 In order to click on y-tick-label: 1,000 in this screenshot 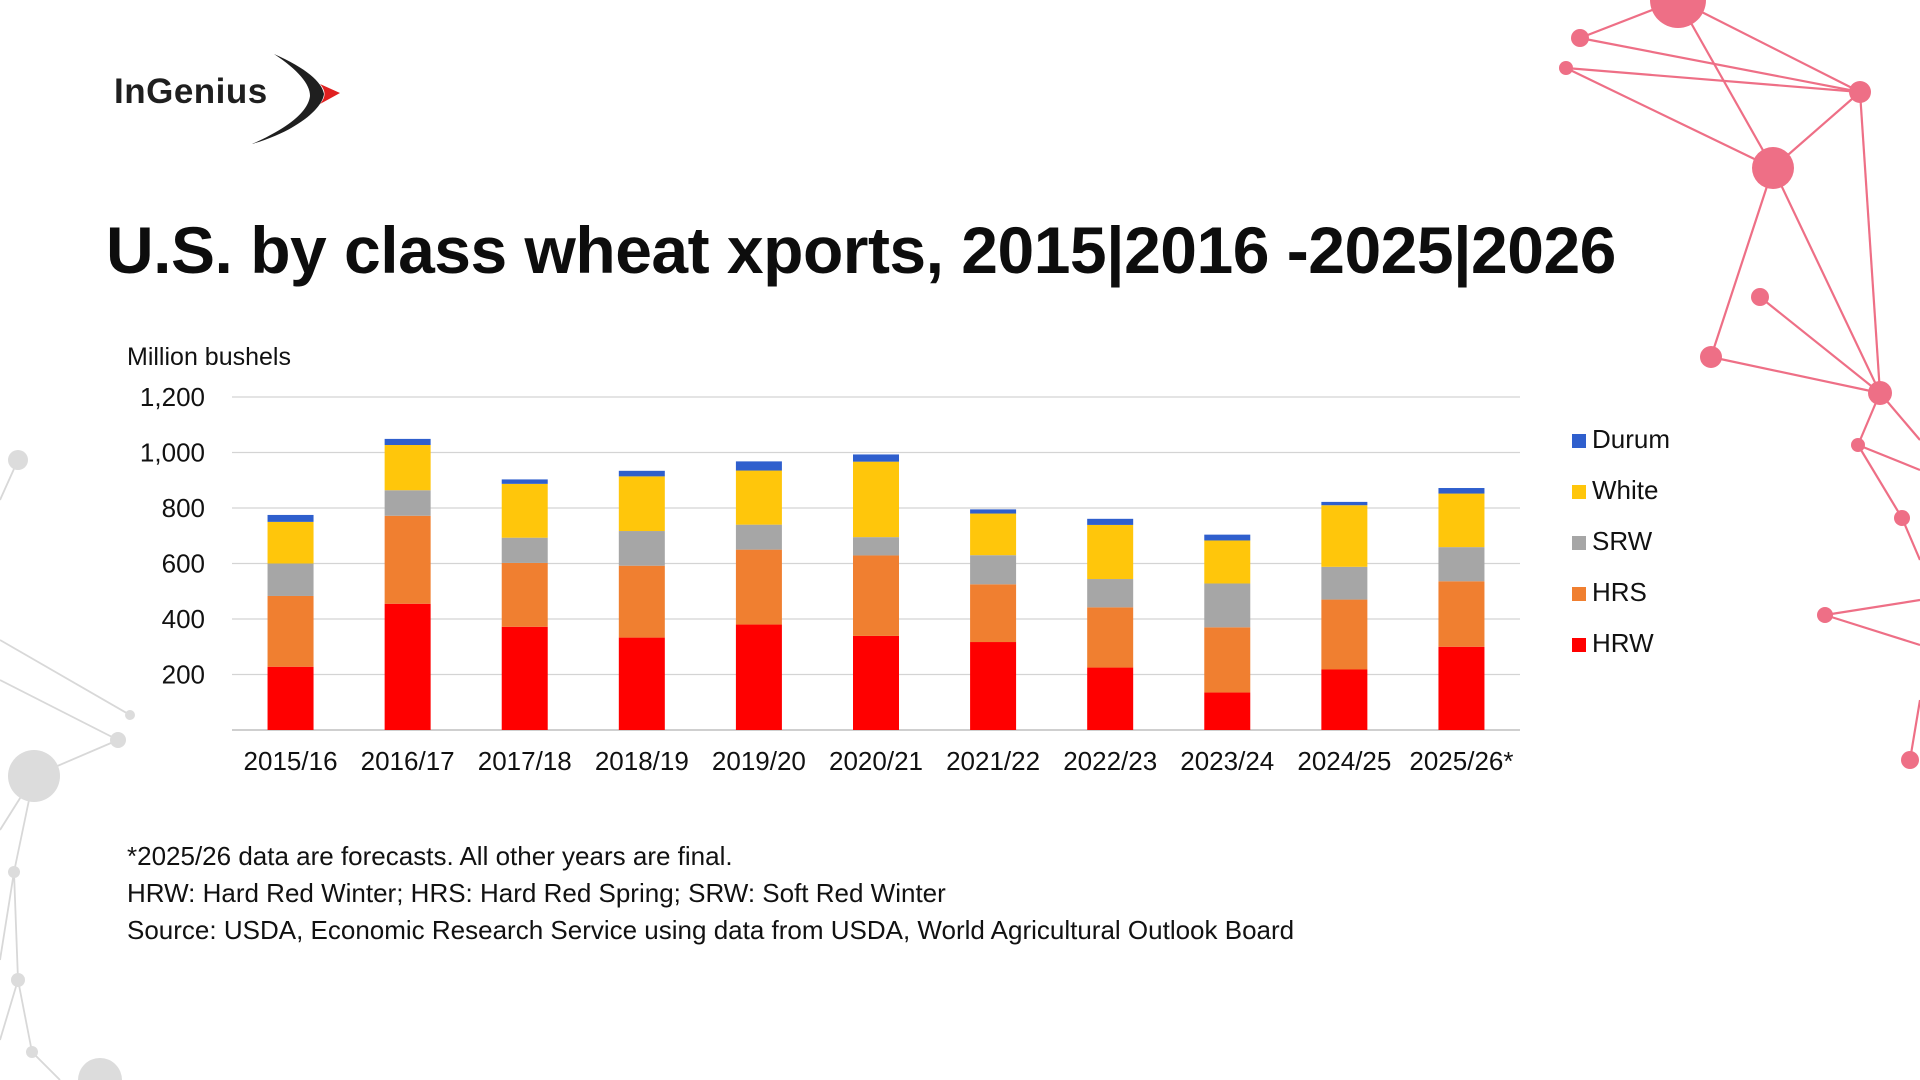, I will do `click(172, 453)`.